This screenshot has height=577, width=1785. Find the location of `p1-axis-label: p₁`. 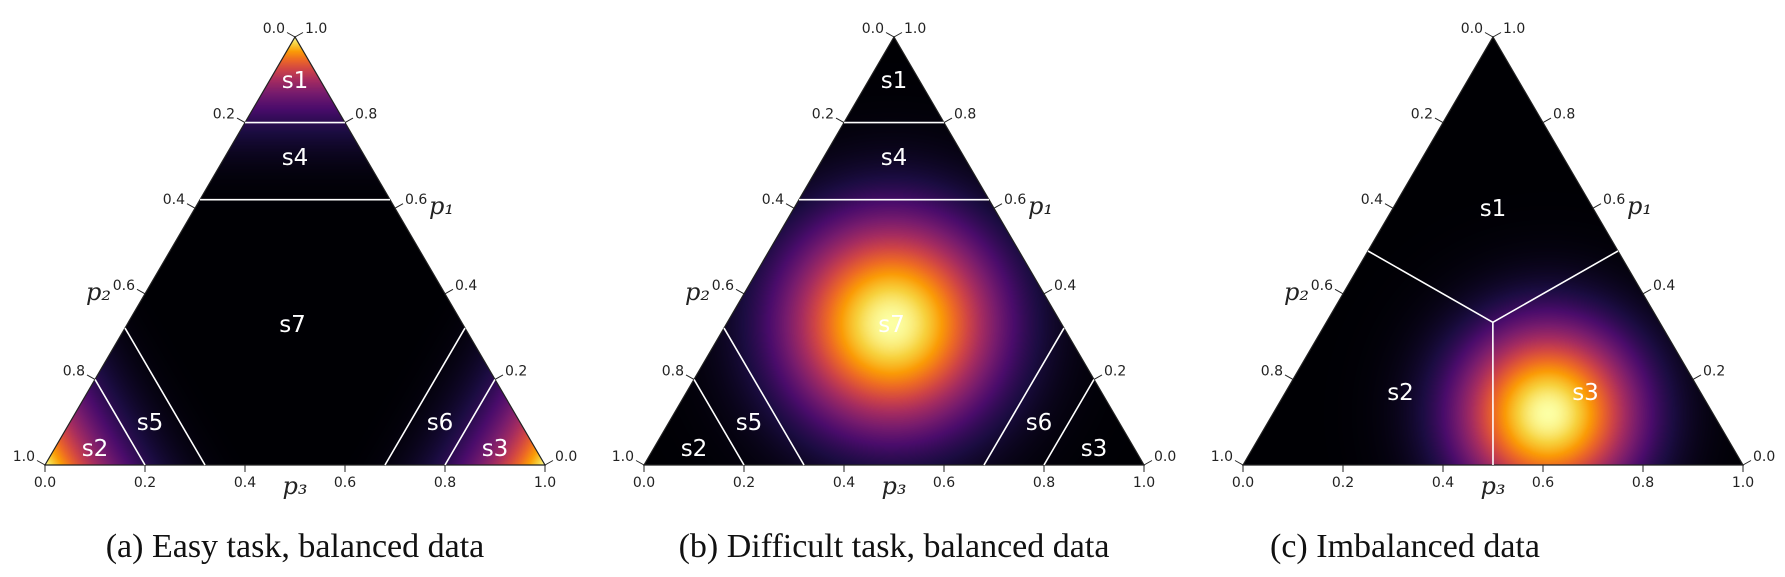

p1-axis-label: p₁ is located at coordinates (1639, 206).